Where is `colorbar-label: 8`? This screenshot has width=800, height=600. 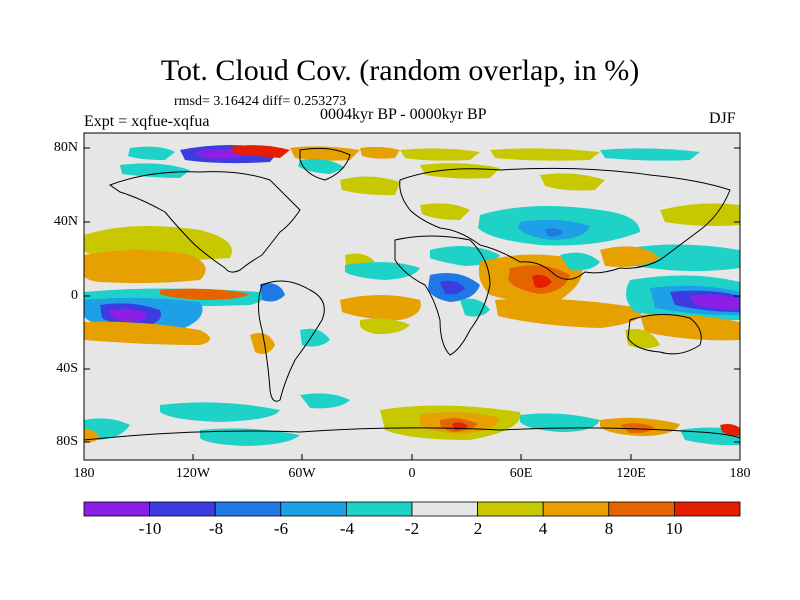 colorbar-label: 8 is located at coordinates (609, 528).